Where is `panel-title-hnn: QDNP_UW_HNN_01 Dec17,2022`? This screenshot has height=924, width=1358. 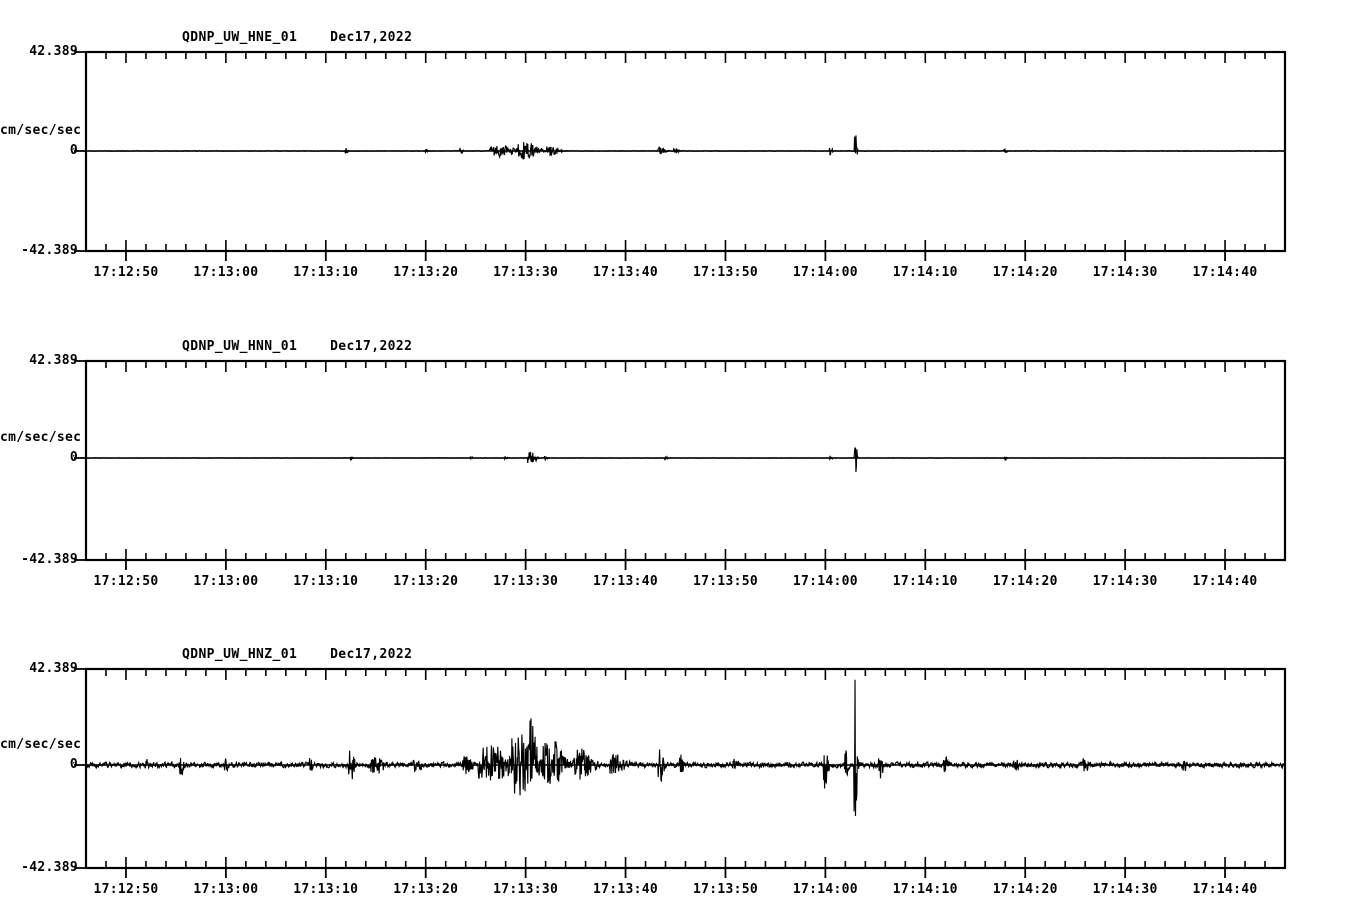
panel-title-hnn: QDNP_UW_HNN_01 Dec17,2022 is located at coordinates (297, 346).